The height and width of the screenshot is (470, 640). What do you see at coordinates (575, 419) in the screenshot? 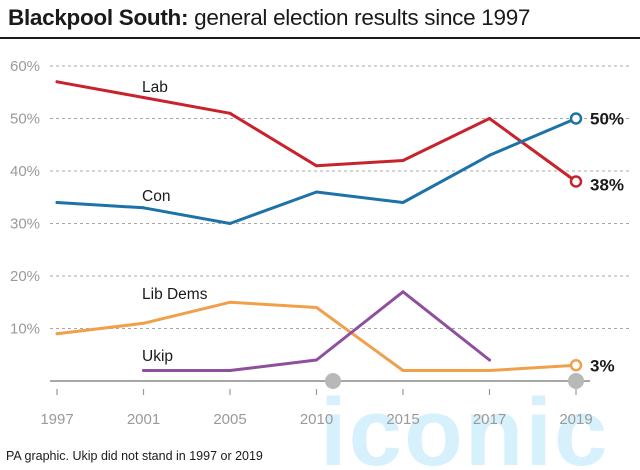
I see `x-tick-label: 2019` at bounding box center [575, 419].